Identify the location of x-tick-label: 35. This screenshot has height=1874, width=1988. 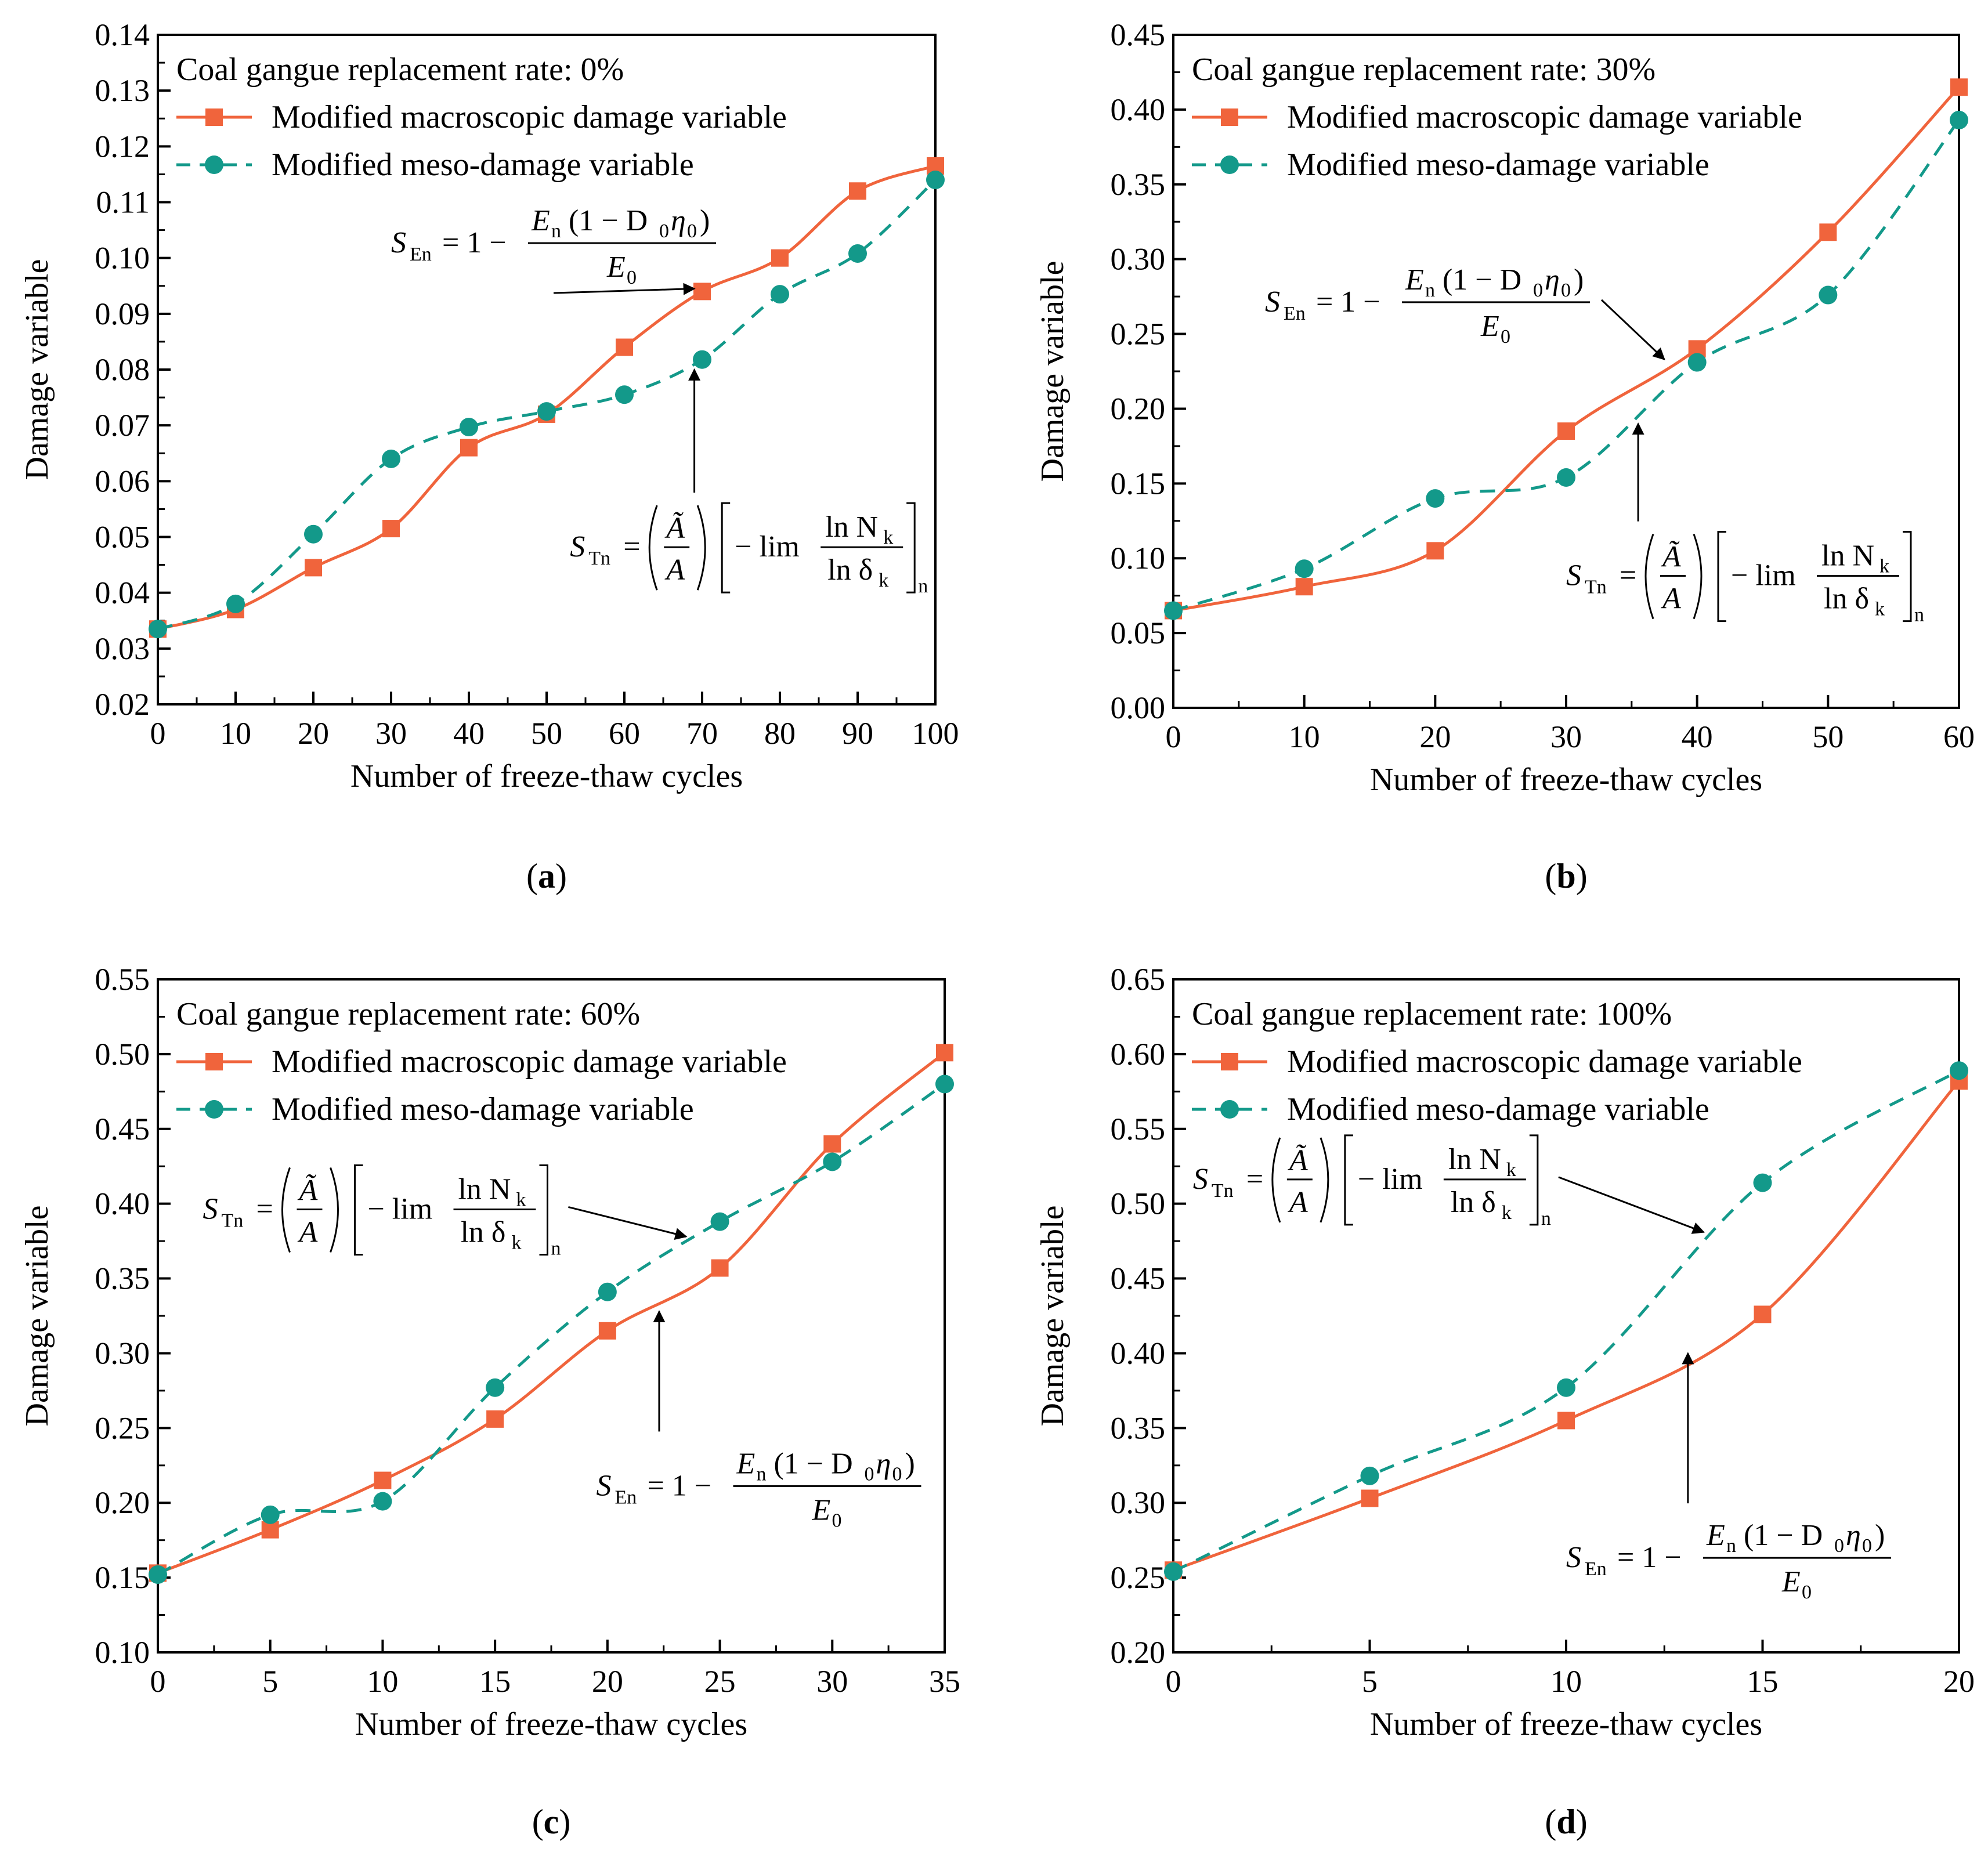
(944, 1681).